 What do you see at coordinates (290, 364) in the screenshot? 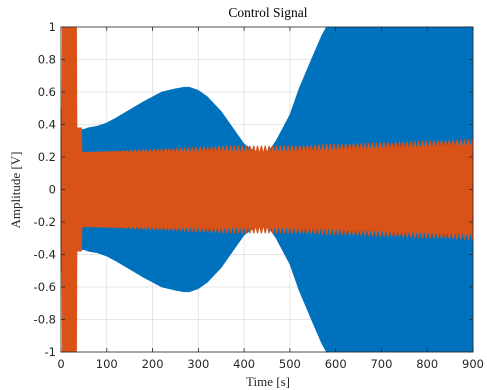
I see `x-tick-label-5: 500` at bounding box center [290, 364].